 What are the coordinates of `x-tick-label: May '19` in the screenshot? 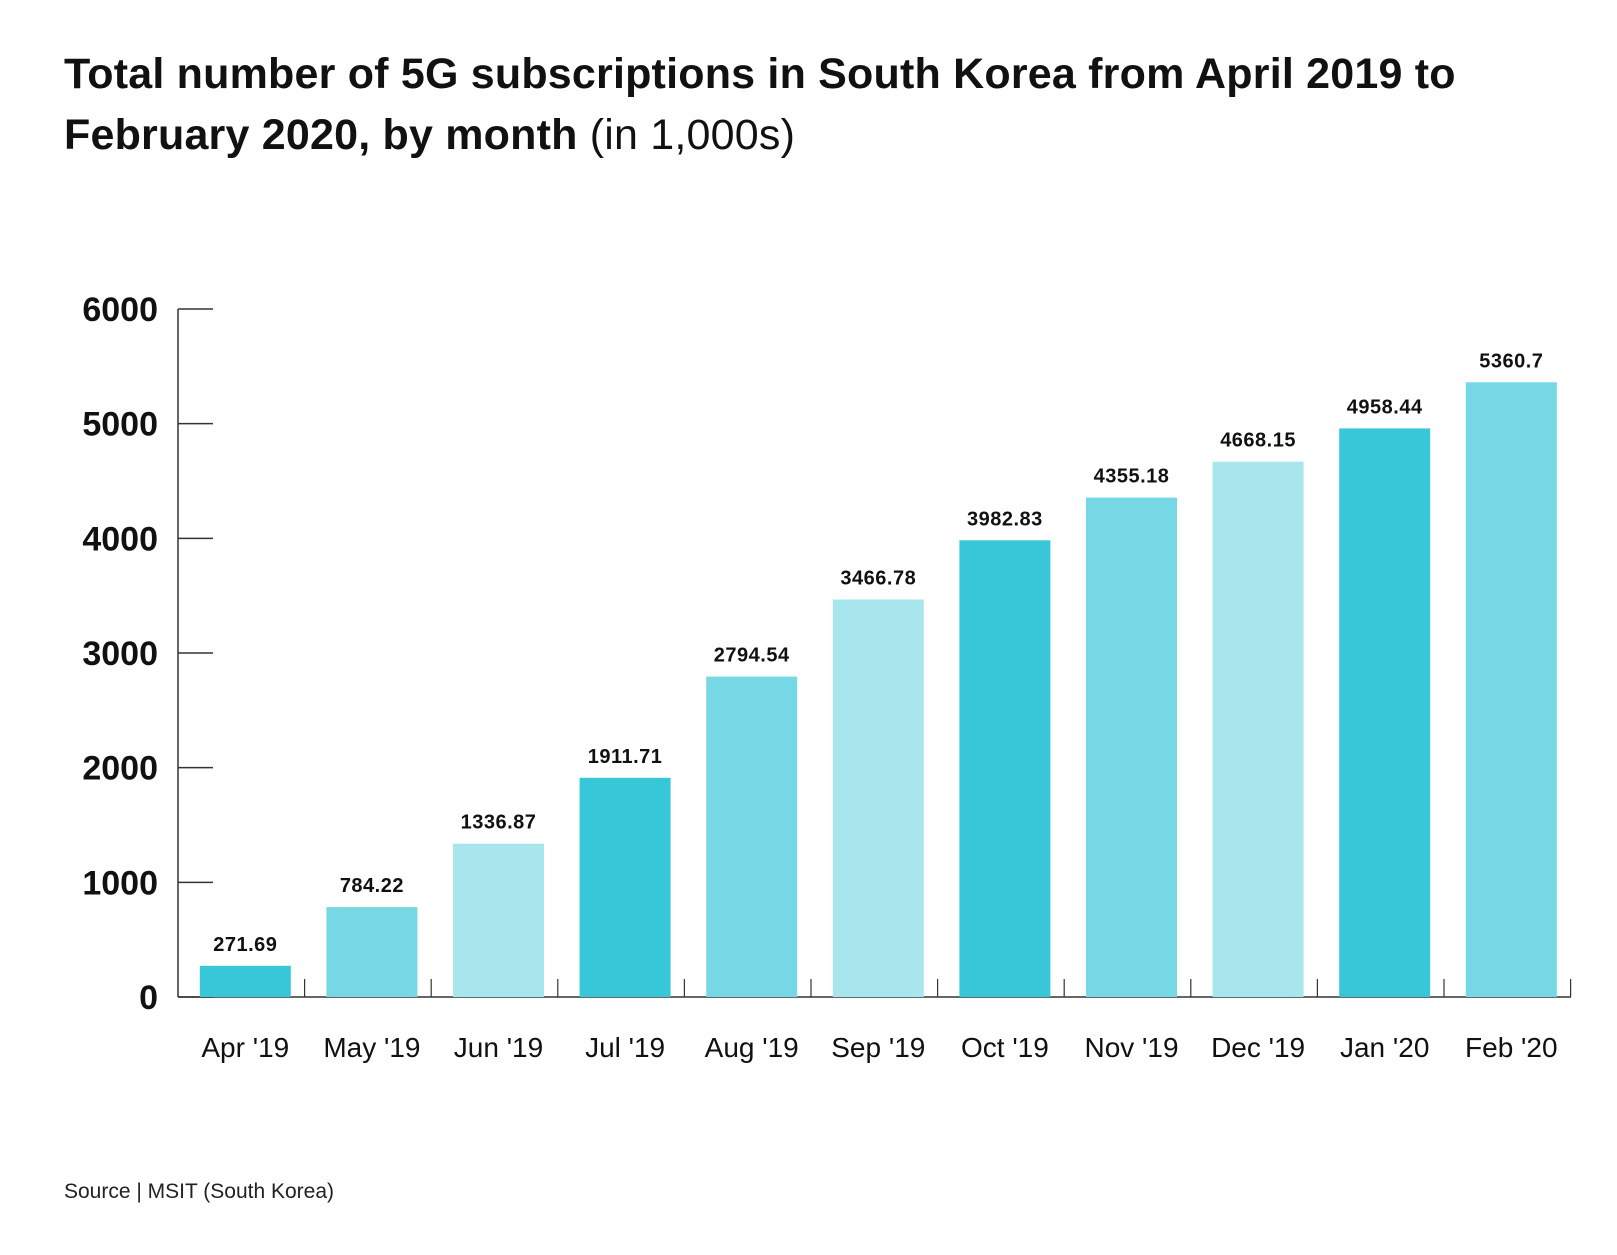 It's located at (371, 1047).